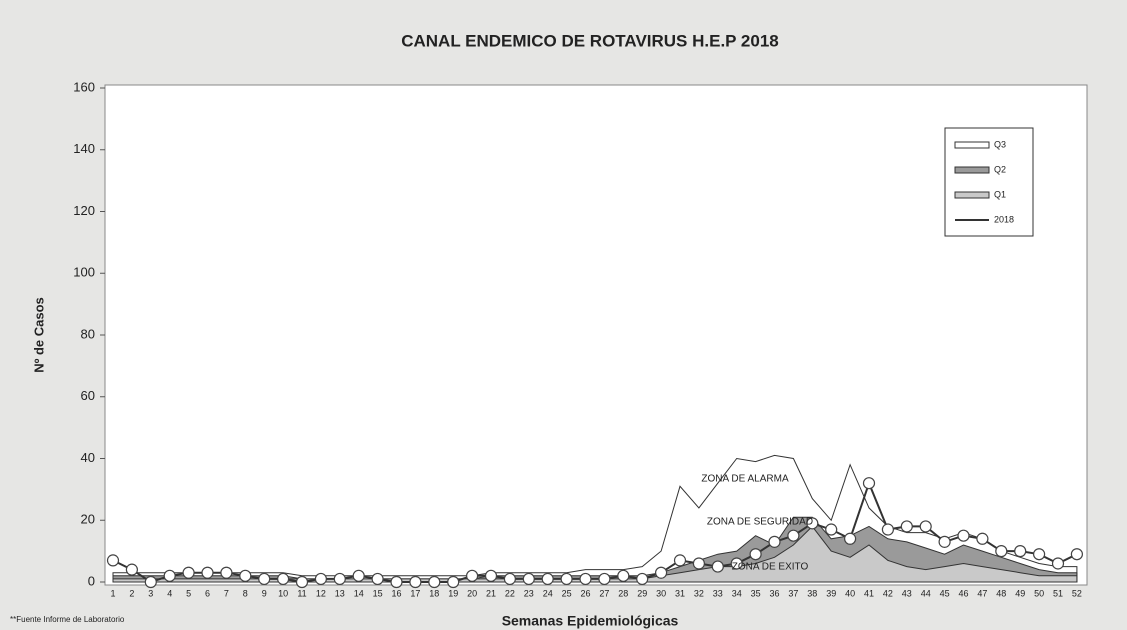  What do you see at coordinates (850, 593) in the screenshot?
I see `x-tick-label: 40` at bounding box center [850, 593].